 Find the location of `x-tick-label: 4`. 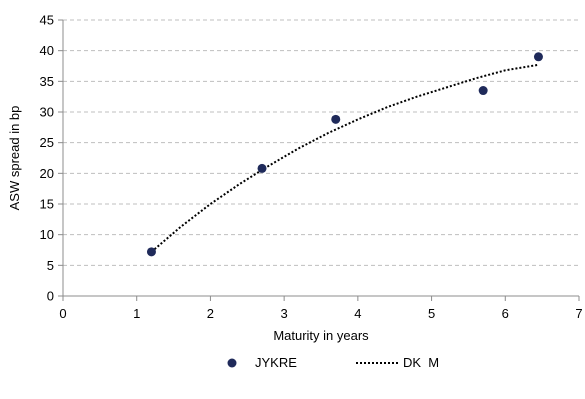

x-tick-label: 4 is located at coordinates (357, 313).